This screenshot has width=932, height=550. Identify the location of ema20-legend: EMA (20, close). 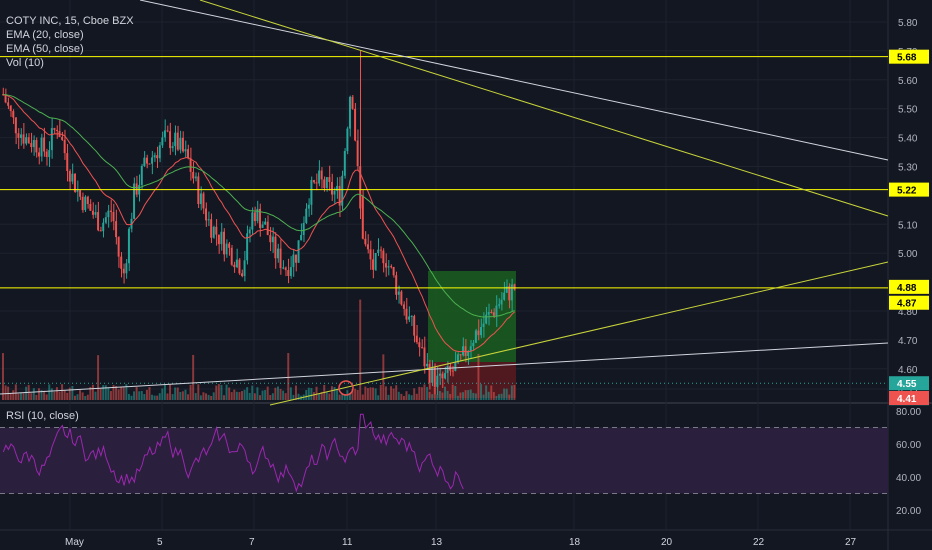
(45, 35).